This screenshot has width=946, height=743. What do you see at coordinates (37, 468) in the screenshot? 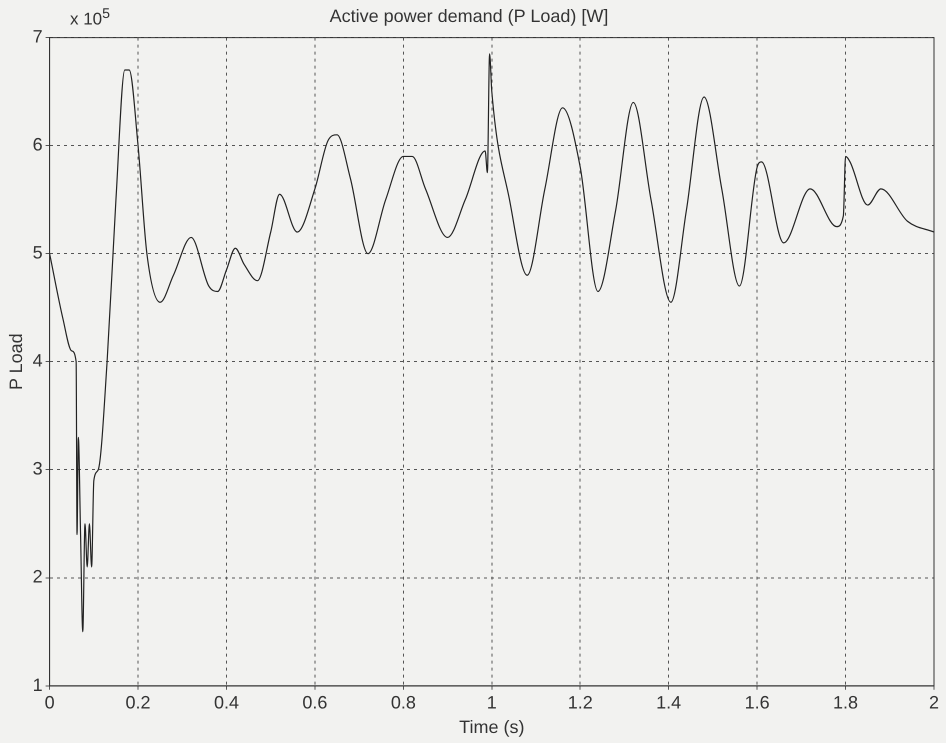
I see `y-tick-label: 3` at bounding box center [37, 468].